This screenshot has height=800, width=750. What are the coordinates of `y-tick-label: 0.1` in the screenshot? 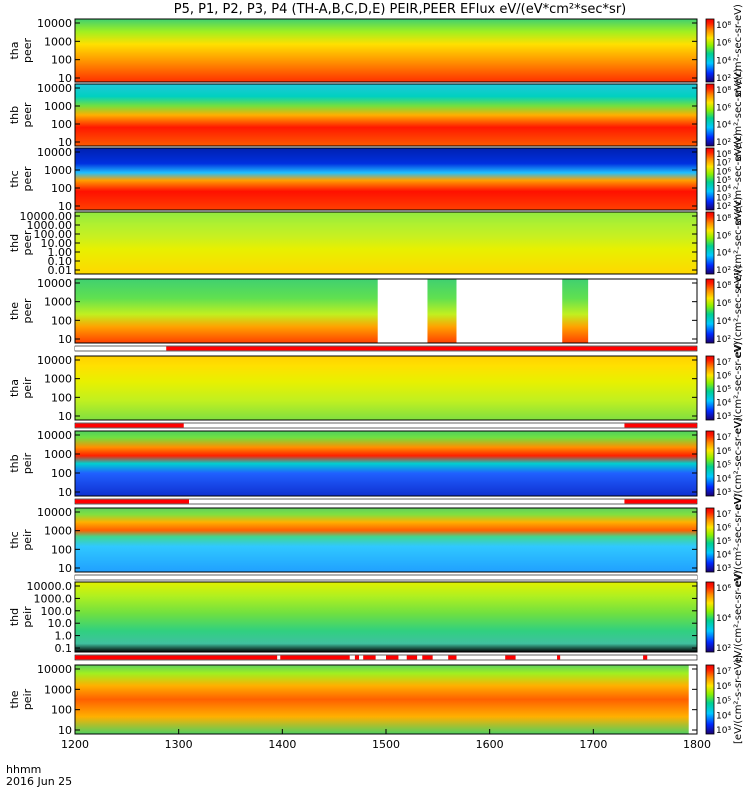 It's located at (64, 648).